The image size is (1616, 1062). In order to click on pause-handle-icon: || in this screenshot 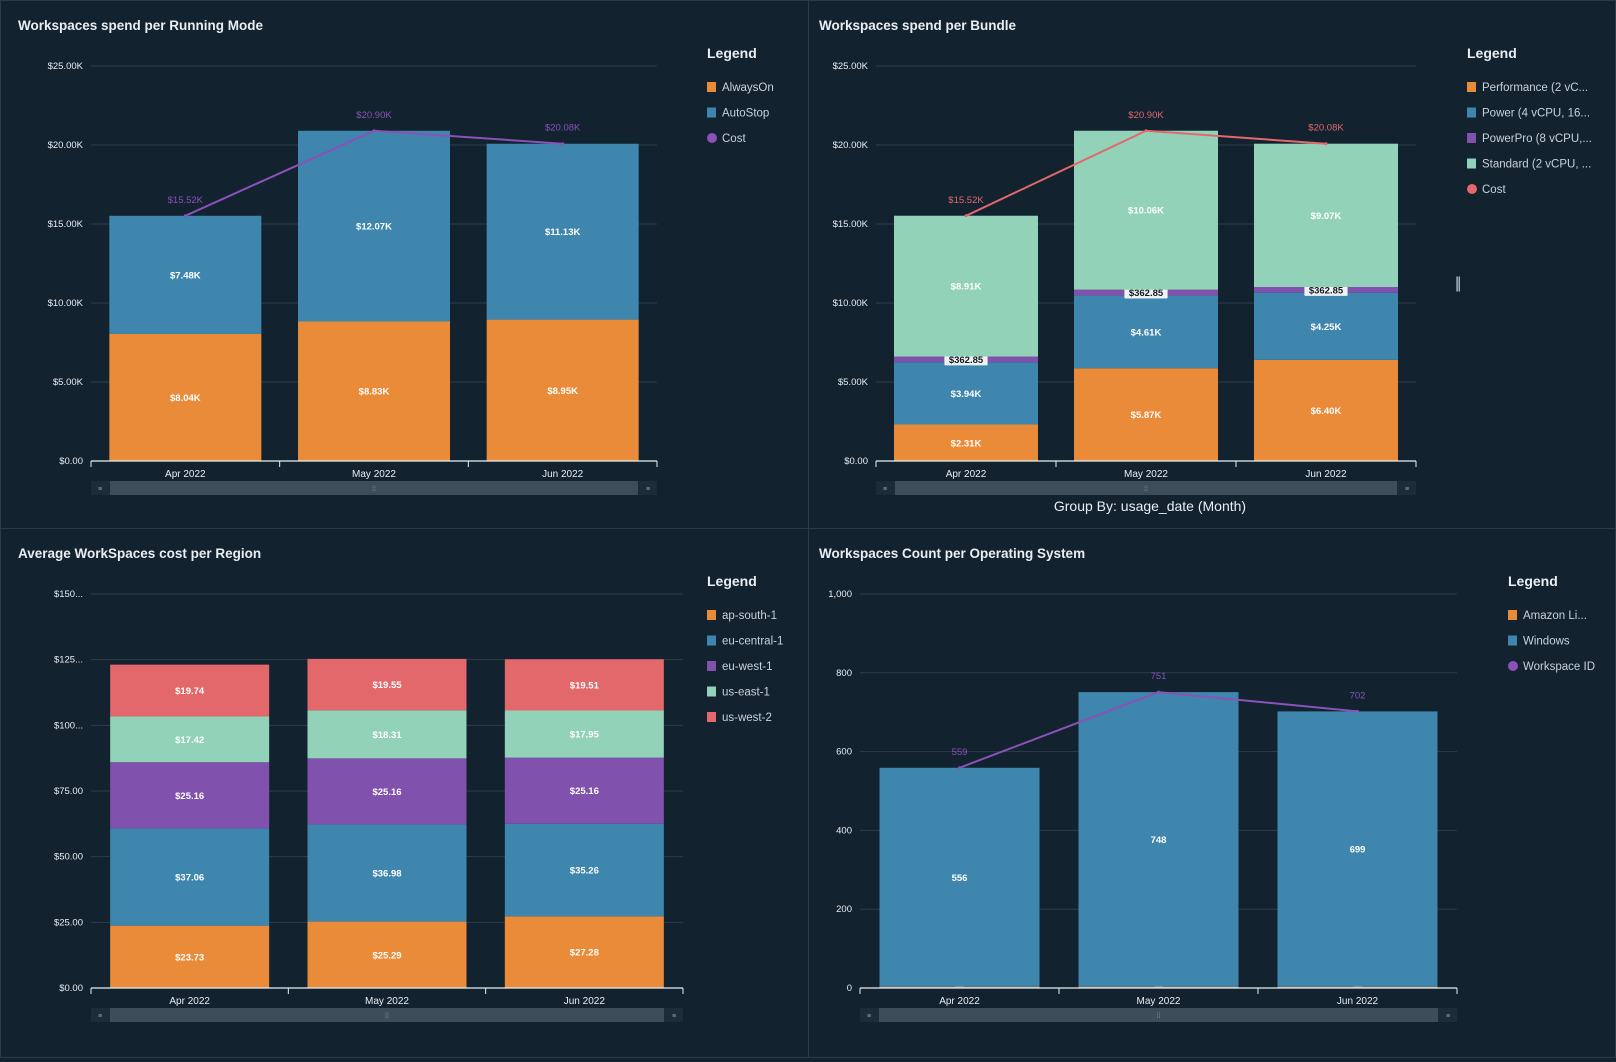, I will do `click(1458, 283)`.